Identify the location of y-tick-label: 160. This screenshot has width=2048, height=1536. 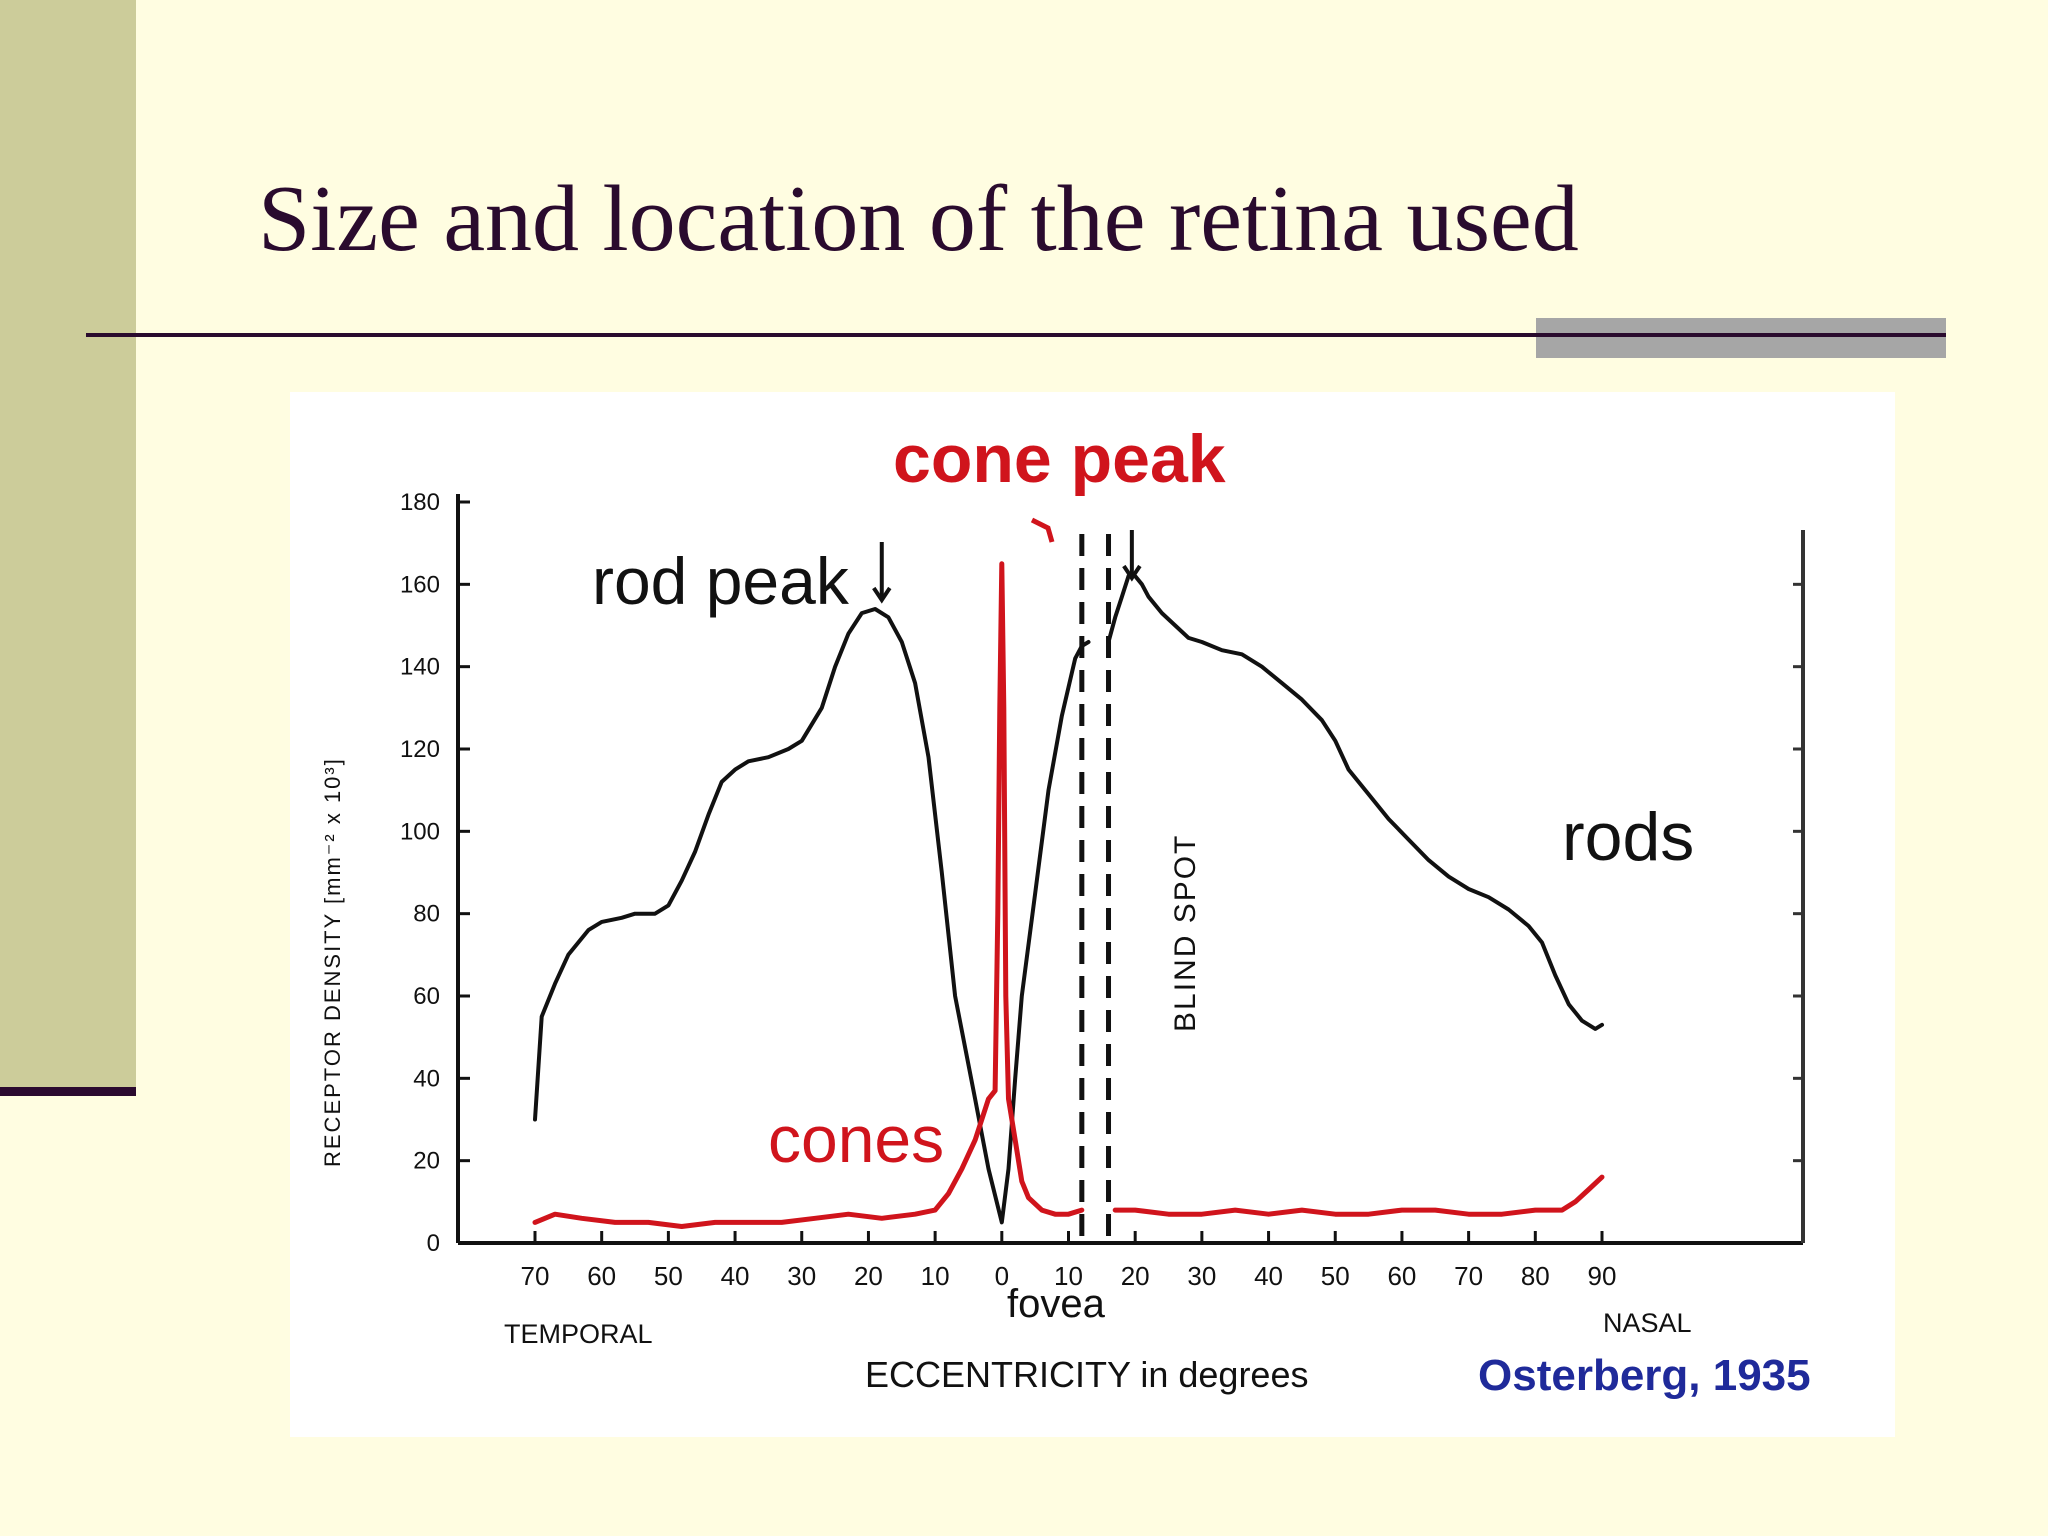
(420, 584).